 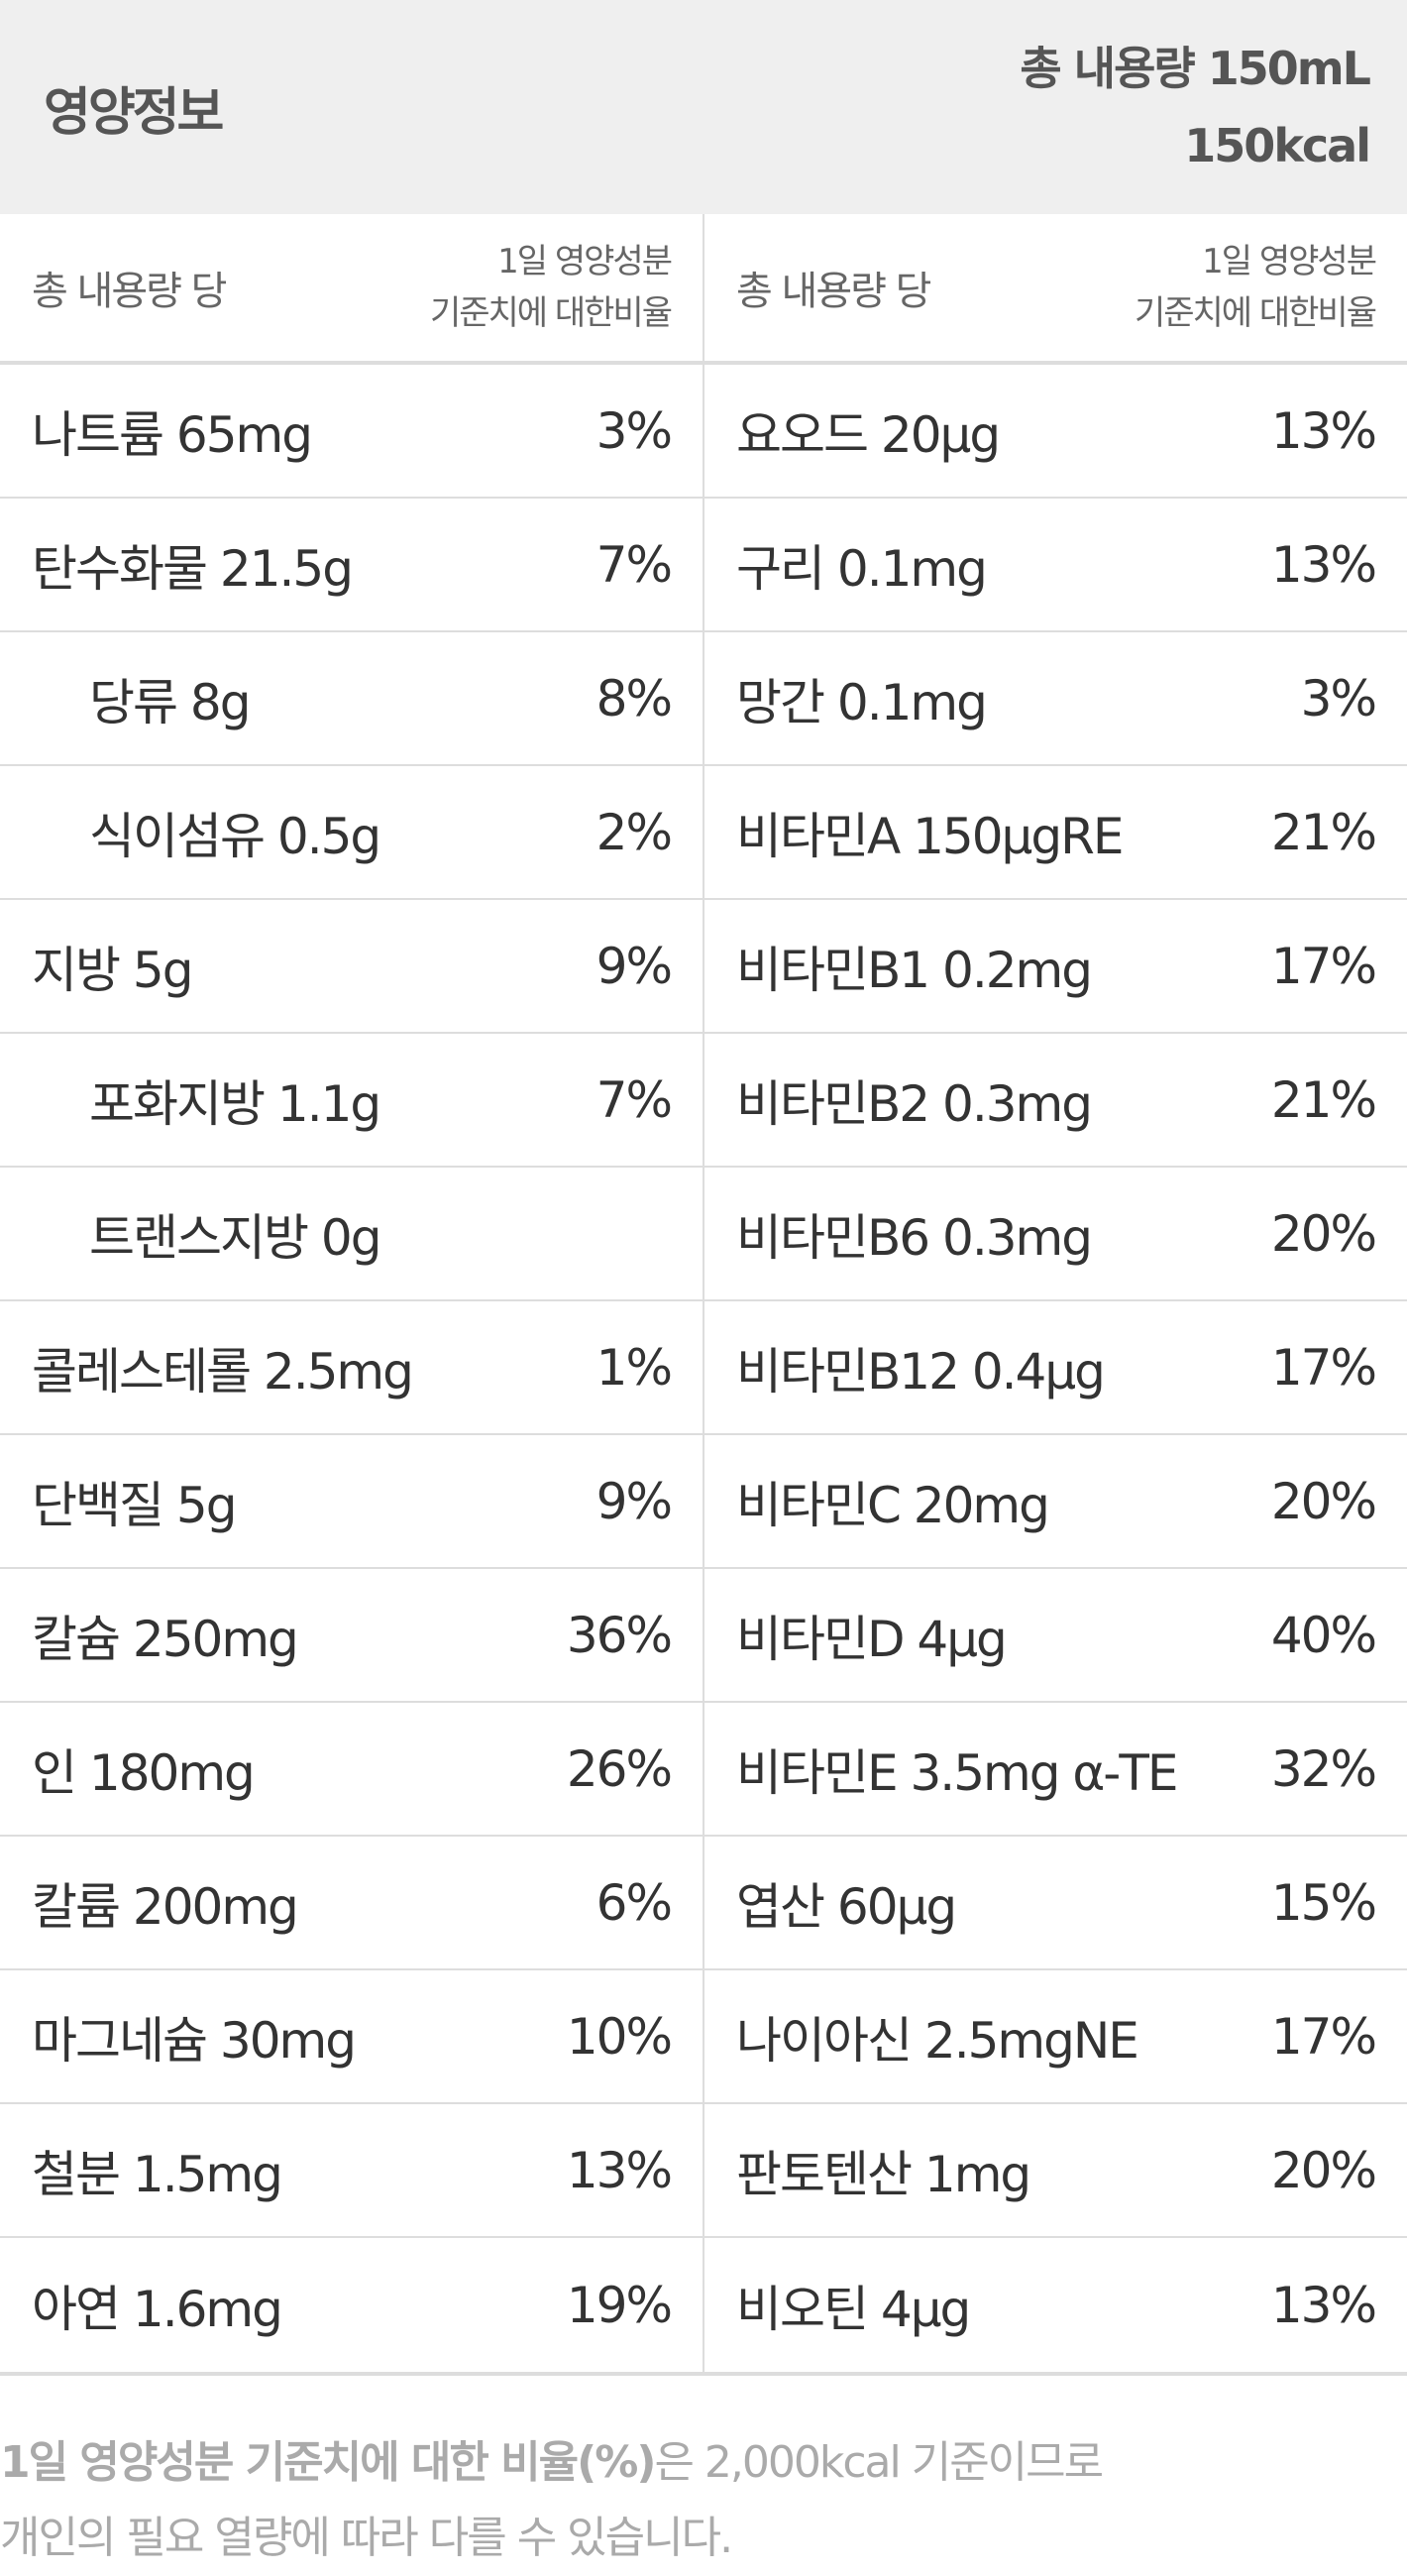 I want to click on nutrient-percent: 1%, so click(x=634, y=1367).